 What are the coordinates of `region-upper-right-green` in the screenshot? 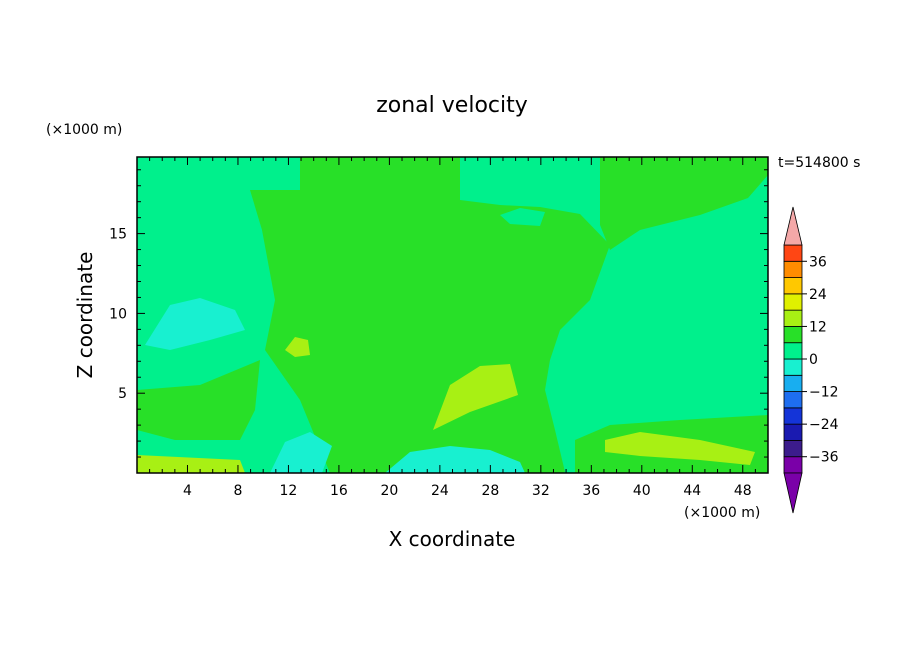 It's located at (684, 203).